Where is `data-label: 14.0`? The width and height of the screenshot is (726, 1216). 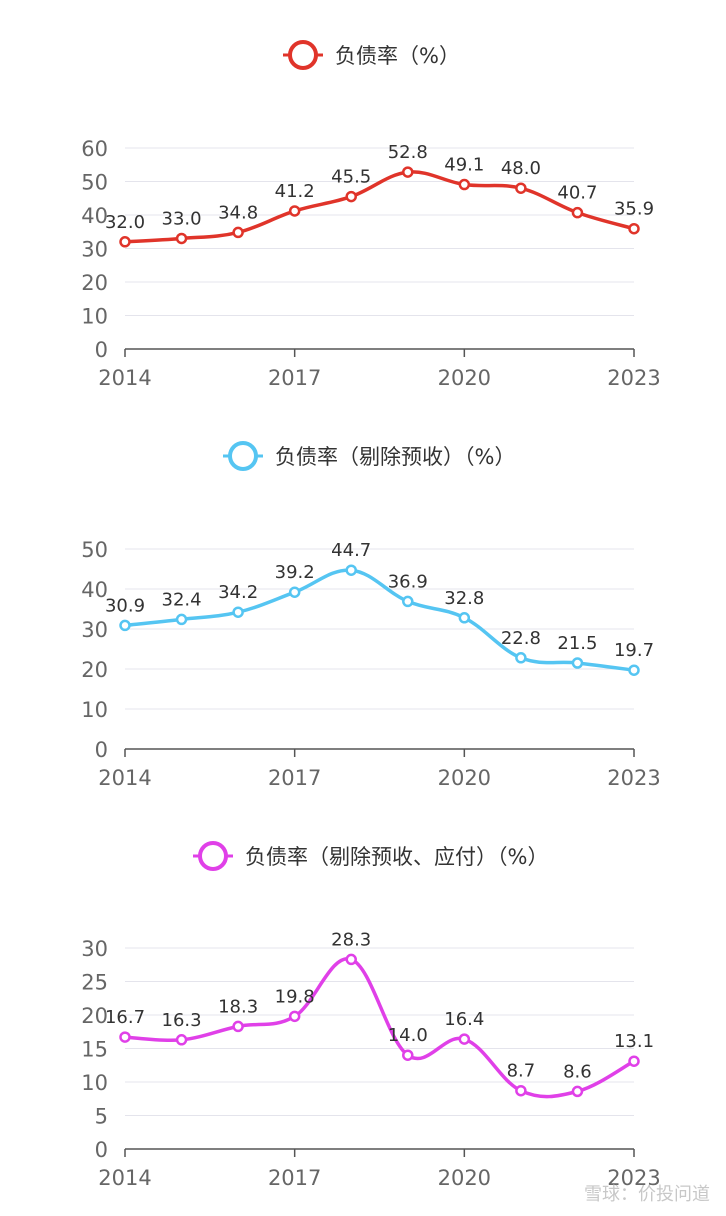
data-label: 14.0 is located at coordinates (408, 1035).